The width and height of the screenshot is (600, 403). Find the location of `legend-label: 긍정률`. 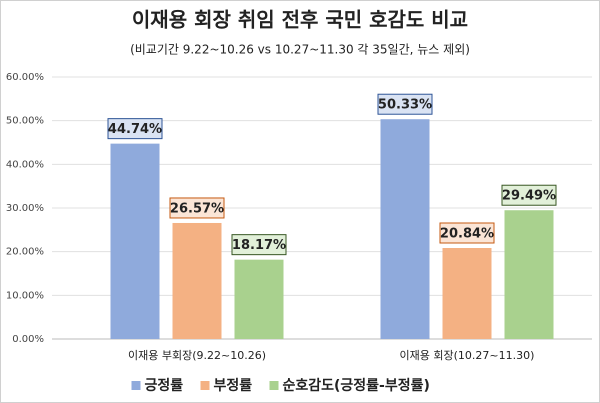

legend-label: 긍정률 is located at coordinates (164, 385).